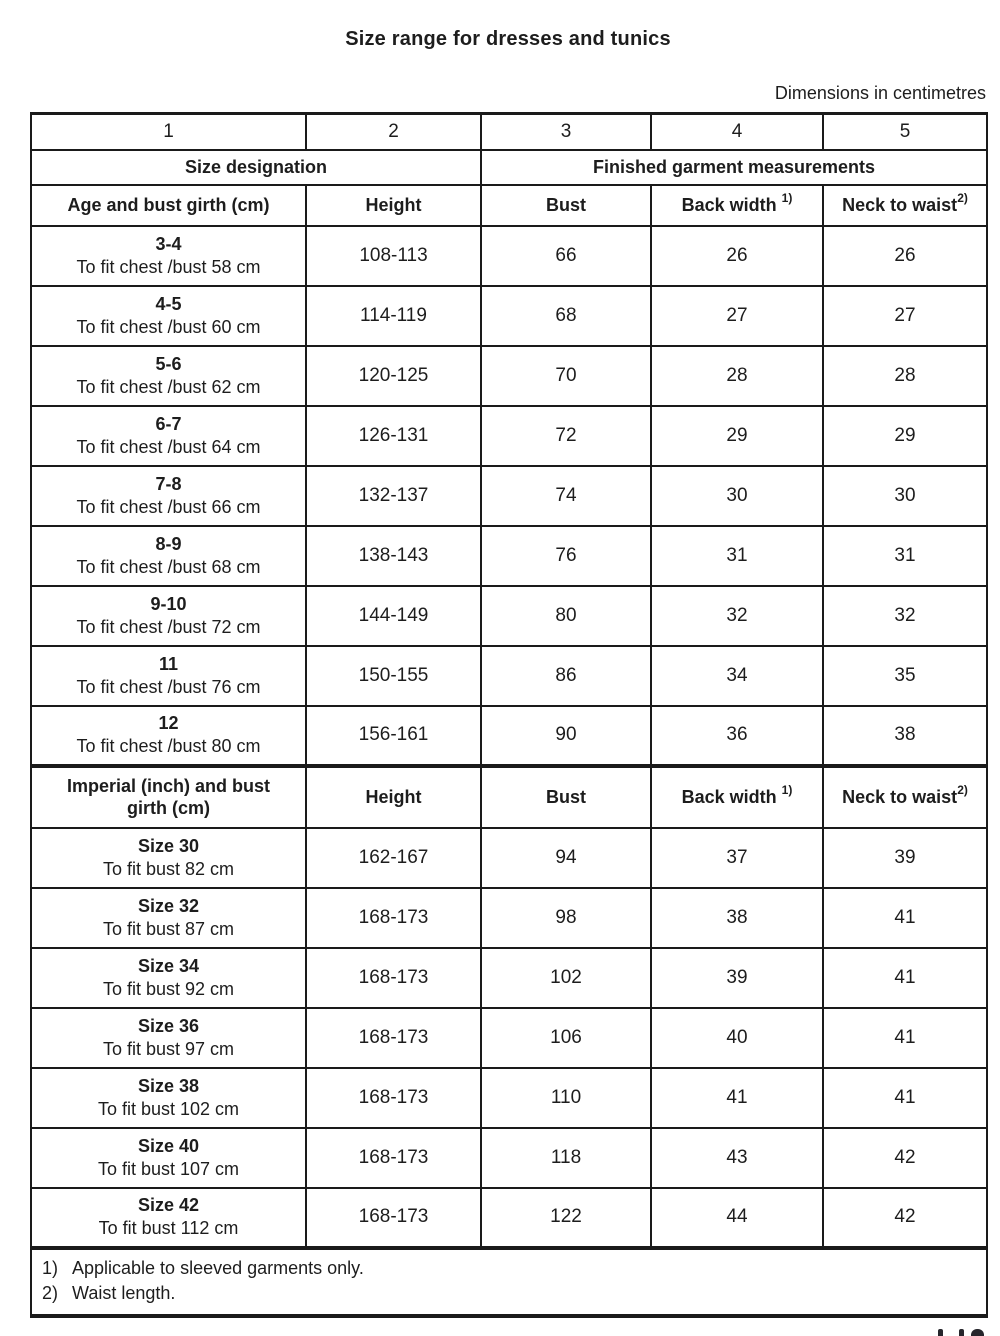 Image resolution: width=1000 pixels, height=1336 pixels. I want to click on column-number-row: 1 2 3 4 5, so click(509, 131).